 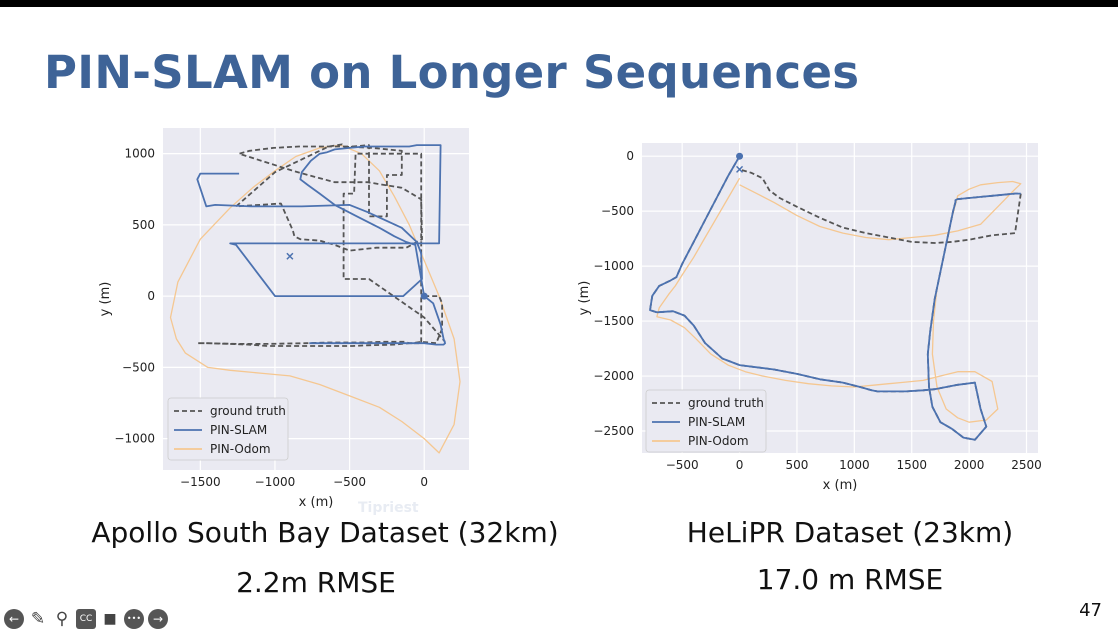 I want to click on x-tick-label: 2000, so click(x=969, y=465).